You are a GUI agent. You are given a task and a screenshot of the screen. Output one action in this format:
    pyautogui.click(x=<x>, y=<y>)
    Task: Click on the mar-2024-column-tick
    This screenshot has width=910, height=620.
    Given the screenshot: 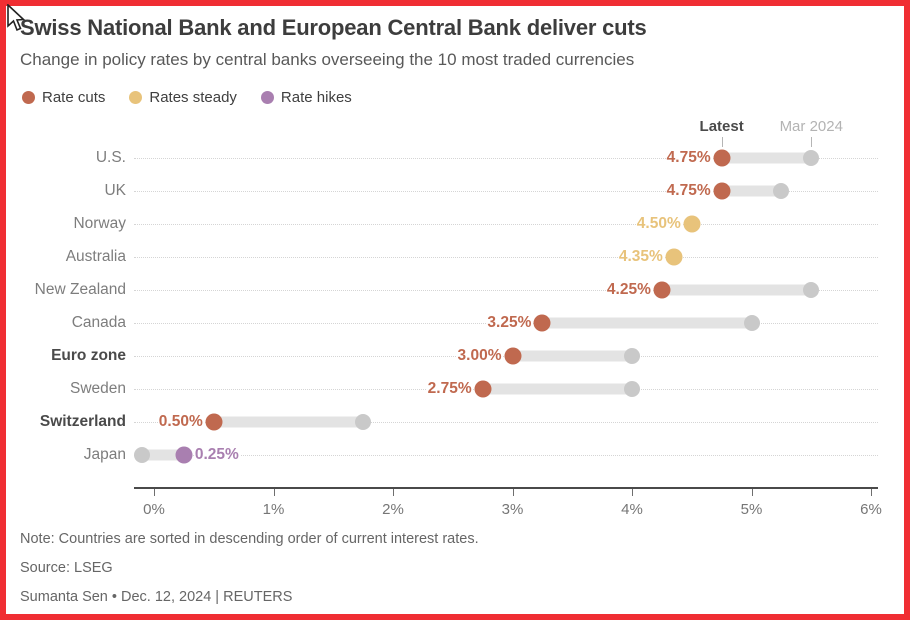 What is the action you would take?
    pyautogui.click(x=812, y=142)
    